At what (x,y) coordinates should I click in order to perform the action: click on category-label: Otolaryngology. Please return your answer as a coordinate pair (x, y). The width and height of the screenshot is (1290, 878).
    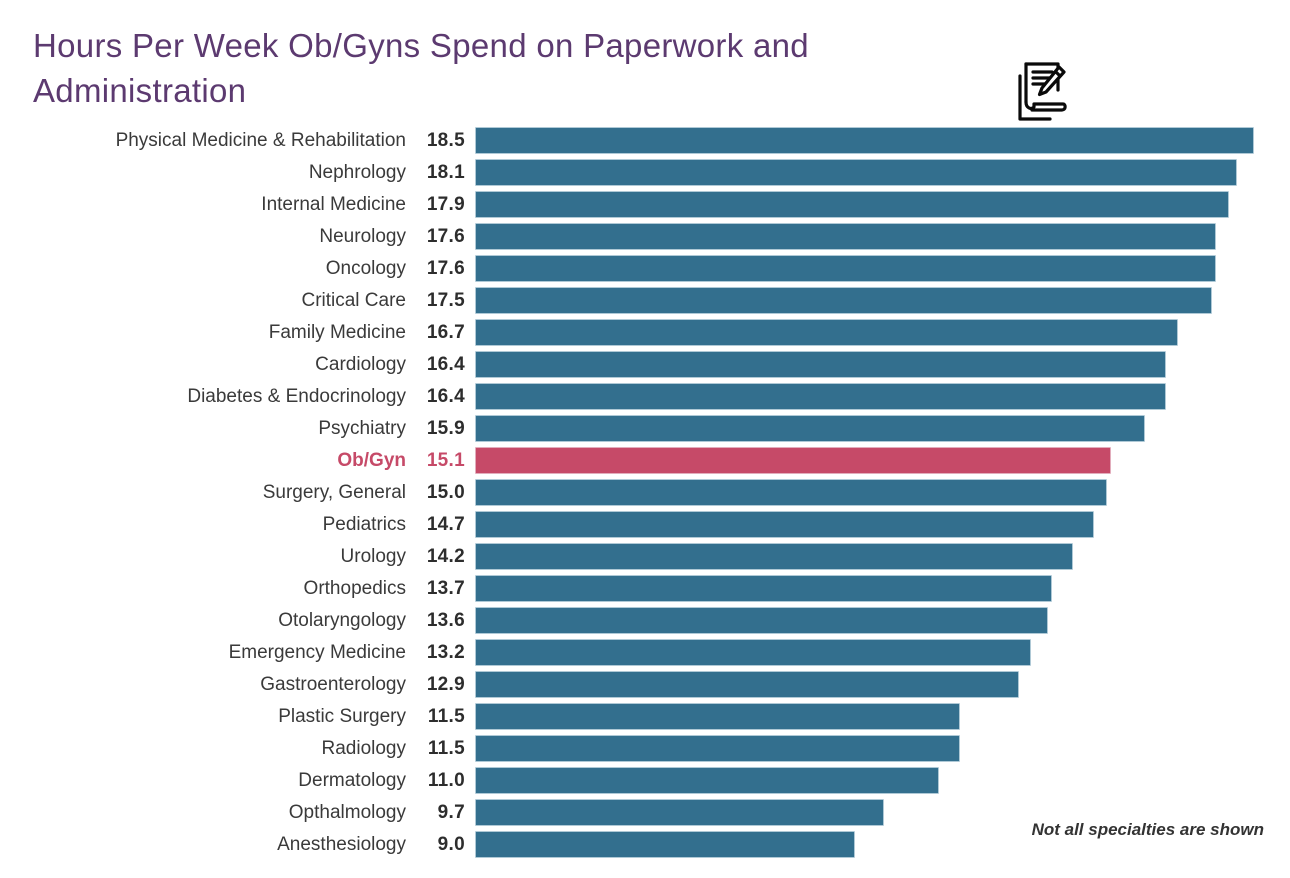
    Looking at the image, I should click on (342, 620).